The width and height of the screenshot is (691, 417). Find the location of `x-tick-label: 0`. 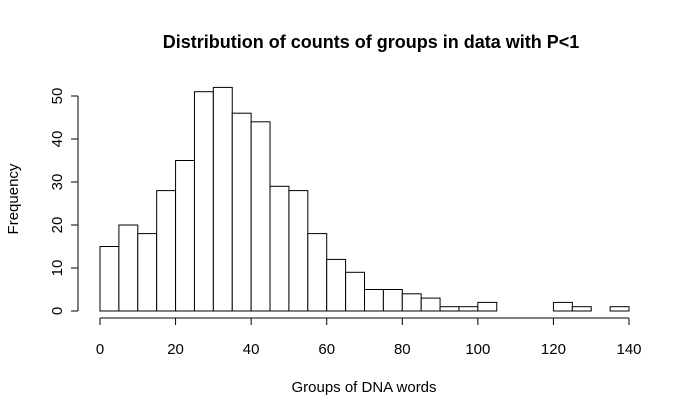

x-tick-label: 0 is located at coordinates (100, 349).